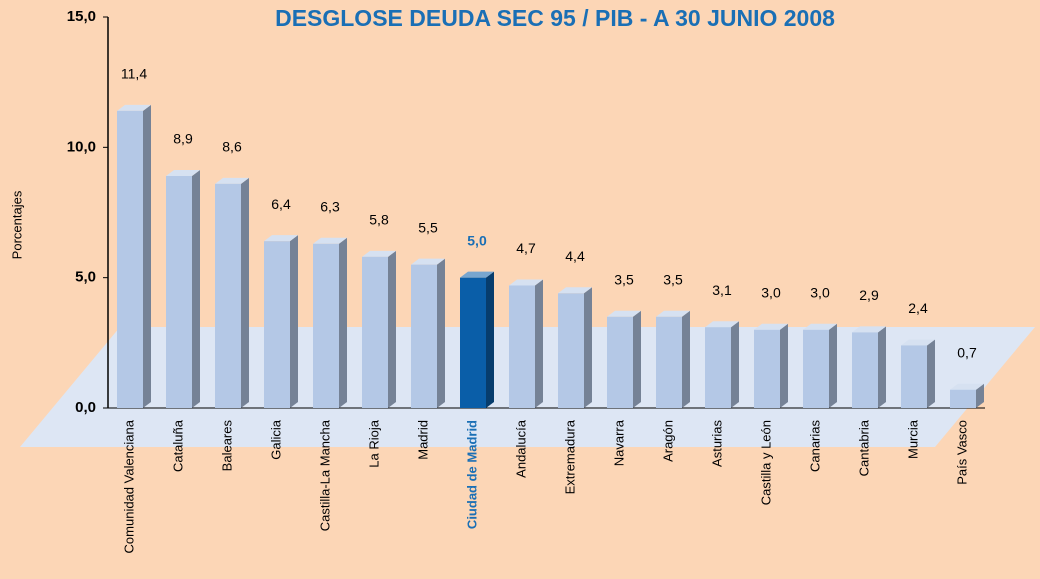  I want to click on x-tick-label: Aragón, so click(667, 441).